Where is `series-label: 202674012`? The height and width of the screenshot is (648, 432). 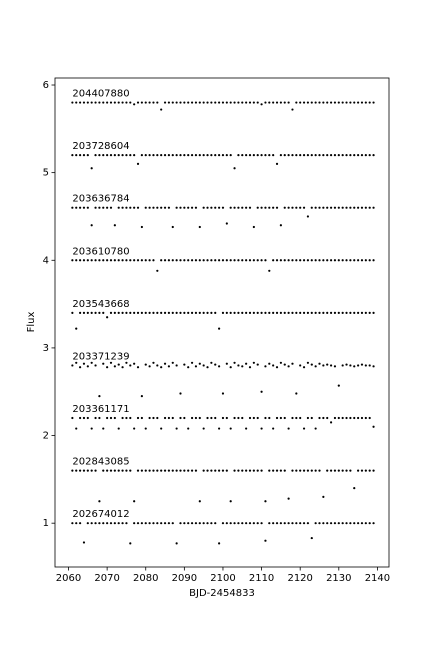 series-label: 202674012 is located at coordinates (100, 514).